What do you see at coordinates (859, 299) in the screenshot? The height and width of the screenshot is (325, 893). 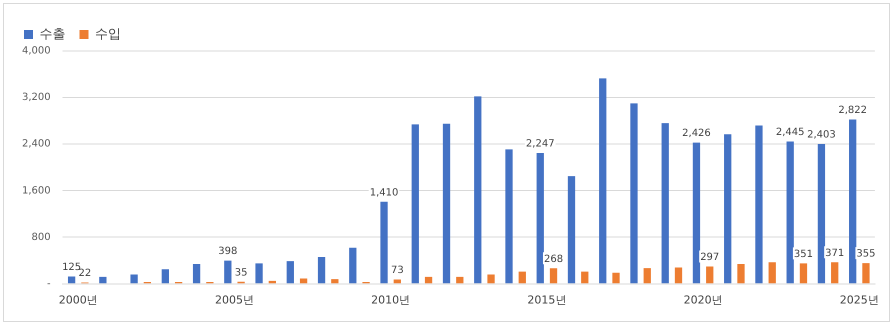 I see `x-tick-label: 2025년` at bounding box center [859, 299].